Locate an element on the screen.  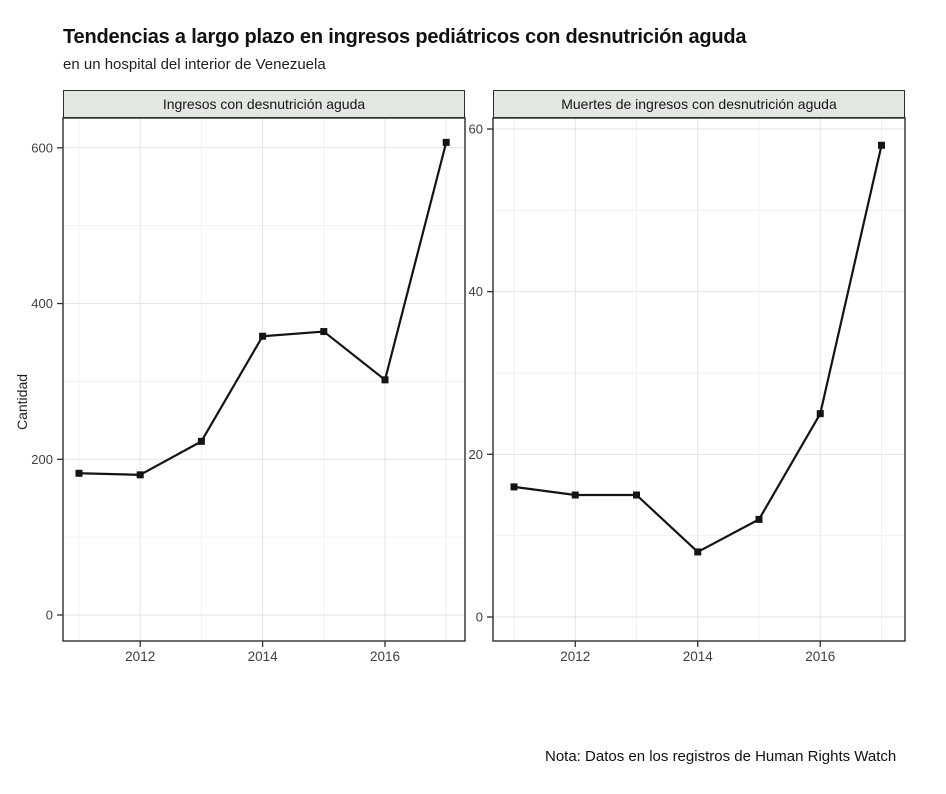
chart-subtitle: en un hospital del interior de Venezuela is located at coordinates (194, 64).